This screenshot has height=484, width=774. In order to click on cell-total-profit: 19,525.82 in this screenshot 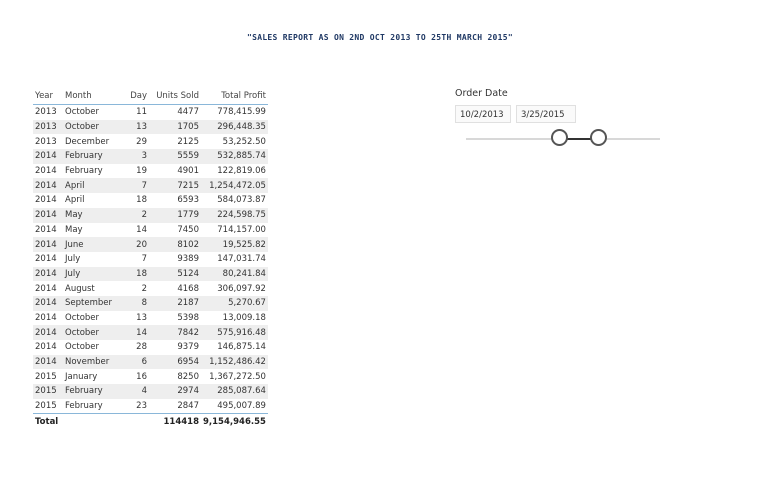, I will do `click(234, 244)`.